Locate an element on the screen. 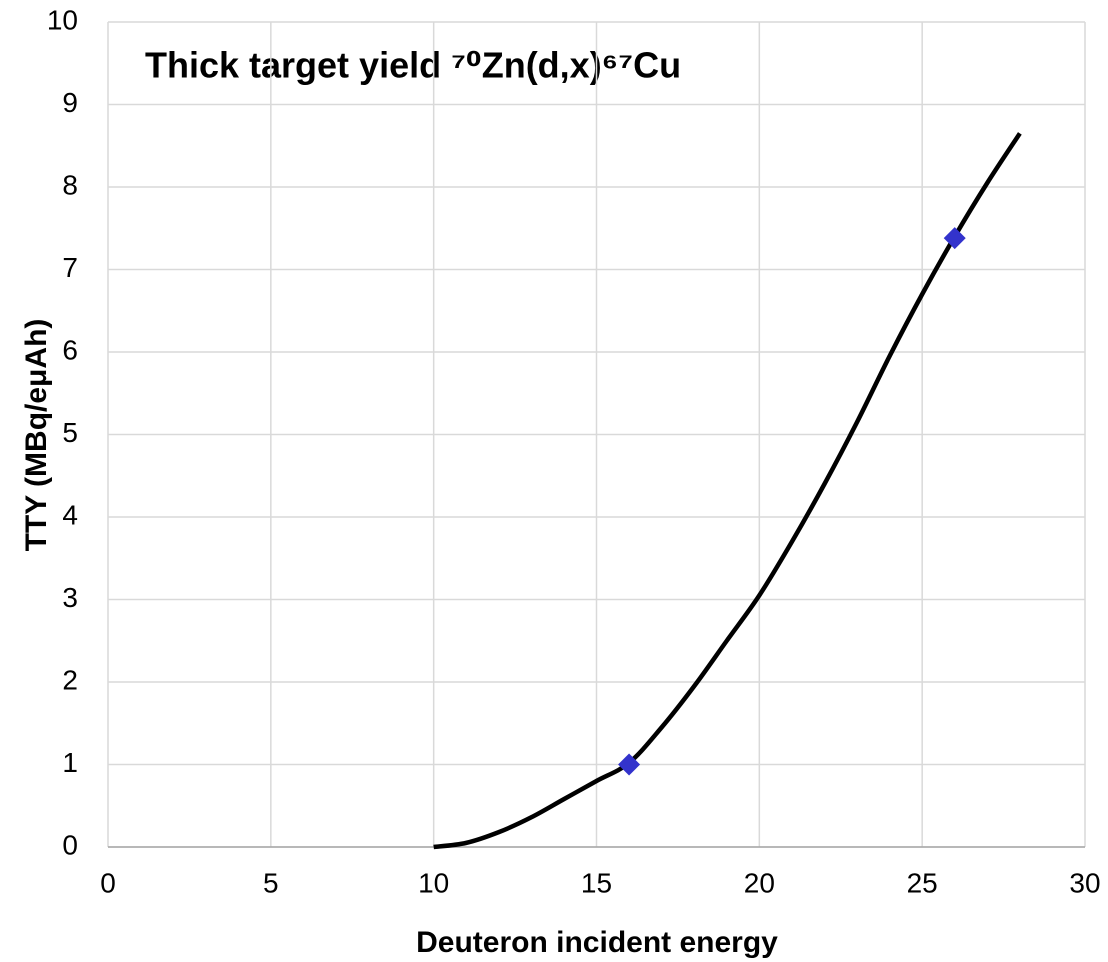 The image size is (1108, 962). y-tick-label: 3 is located at coordinates (70, 597).